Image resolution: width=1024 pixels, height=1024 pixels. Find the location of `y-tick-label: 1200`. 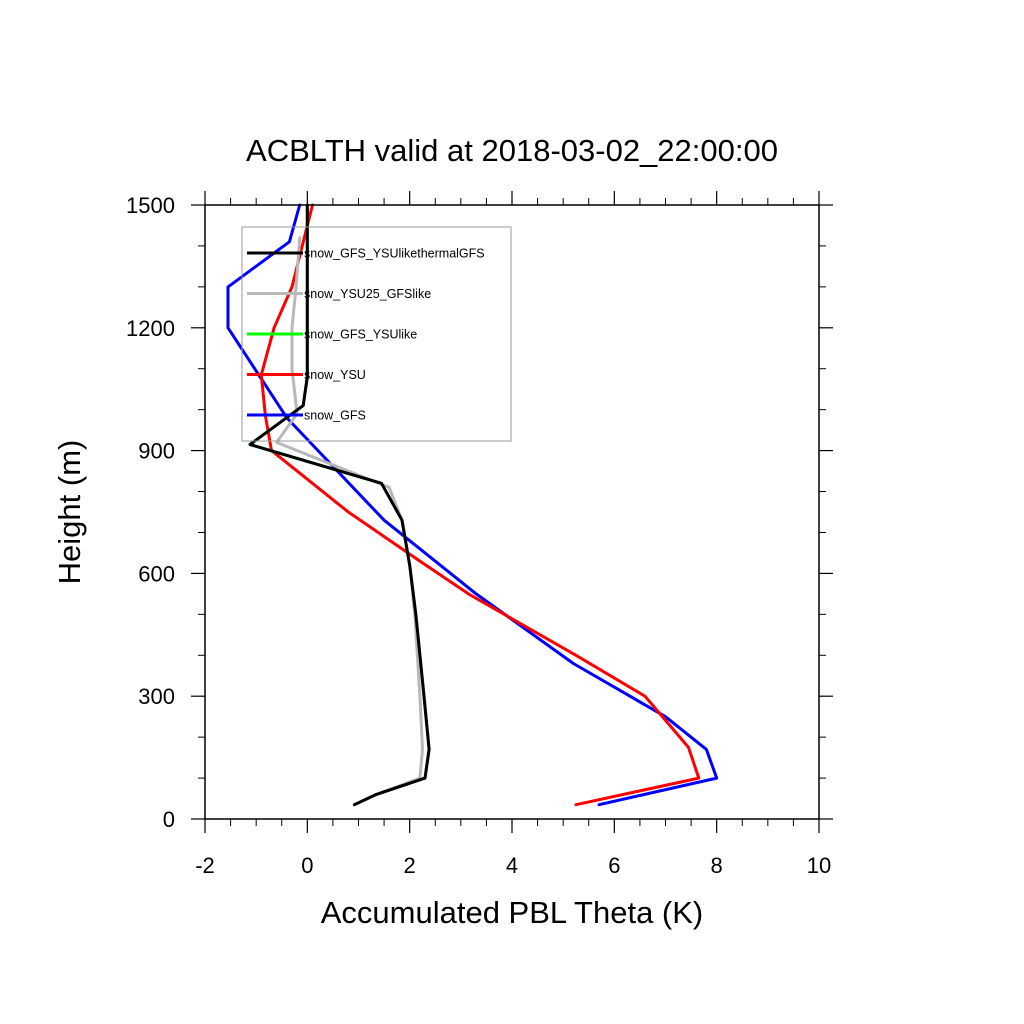

y-tick-label: 1200 is located at coordinates (150, 328).